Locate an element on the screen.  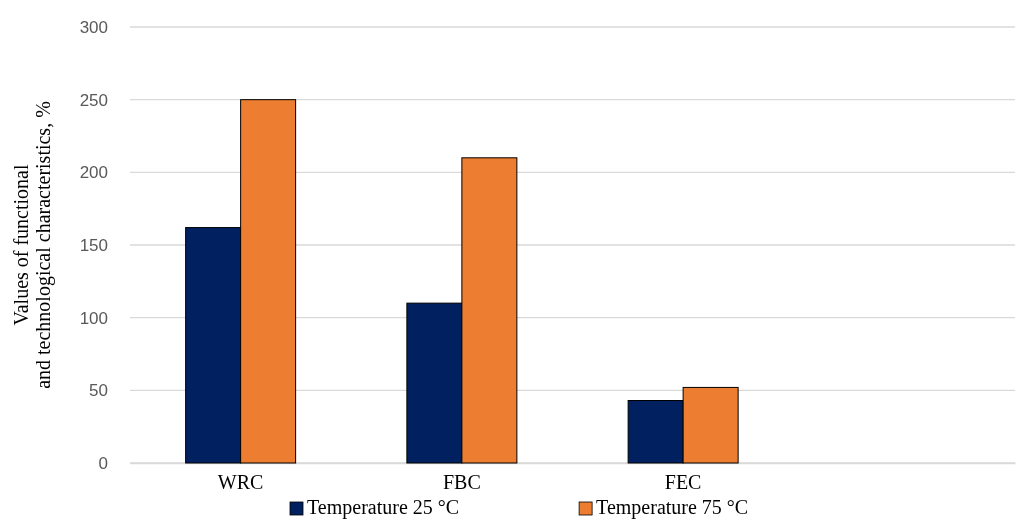
y-tick-label: 300 is located at coordinates (93, 27).